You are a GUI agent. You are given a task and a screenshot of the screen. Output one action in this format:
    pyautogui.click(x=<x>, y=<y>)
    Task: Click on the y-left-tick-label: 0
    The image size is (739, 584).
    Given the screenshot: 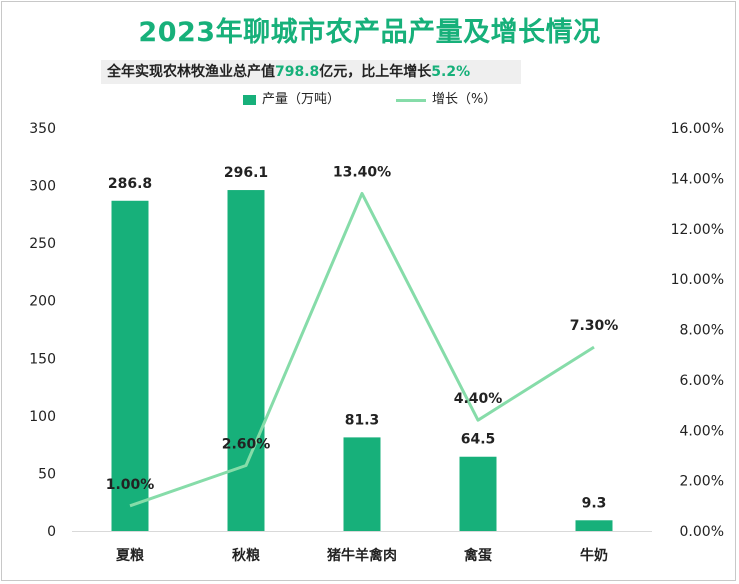 What is the action you would take?
    pyautogui.click(x=51, y=532)
    